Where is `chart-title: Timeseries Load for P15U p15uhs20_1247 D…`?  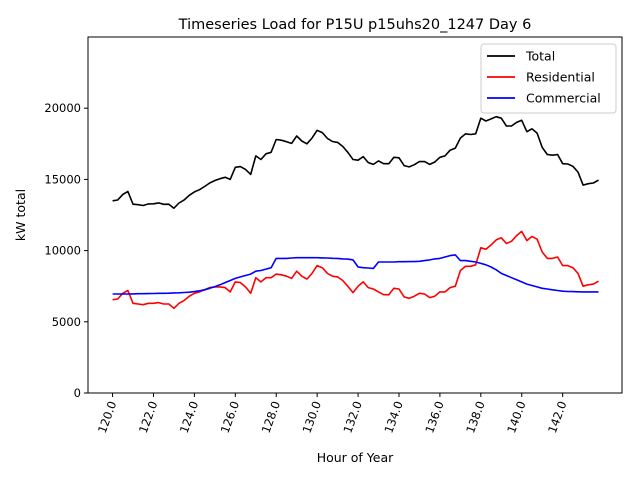 chart-title: Timeseries Load for P15U p15uhs20_1247 D… is located at coordinates (355, 25).